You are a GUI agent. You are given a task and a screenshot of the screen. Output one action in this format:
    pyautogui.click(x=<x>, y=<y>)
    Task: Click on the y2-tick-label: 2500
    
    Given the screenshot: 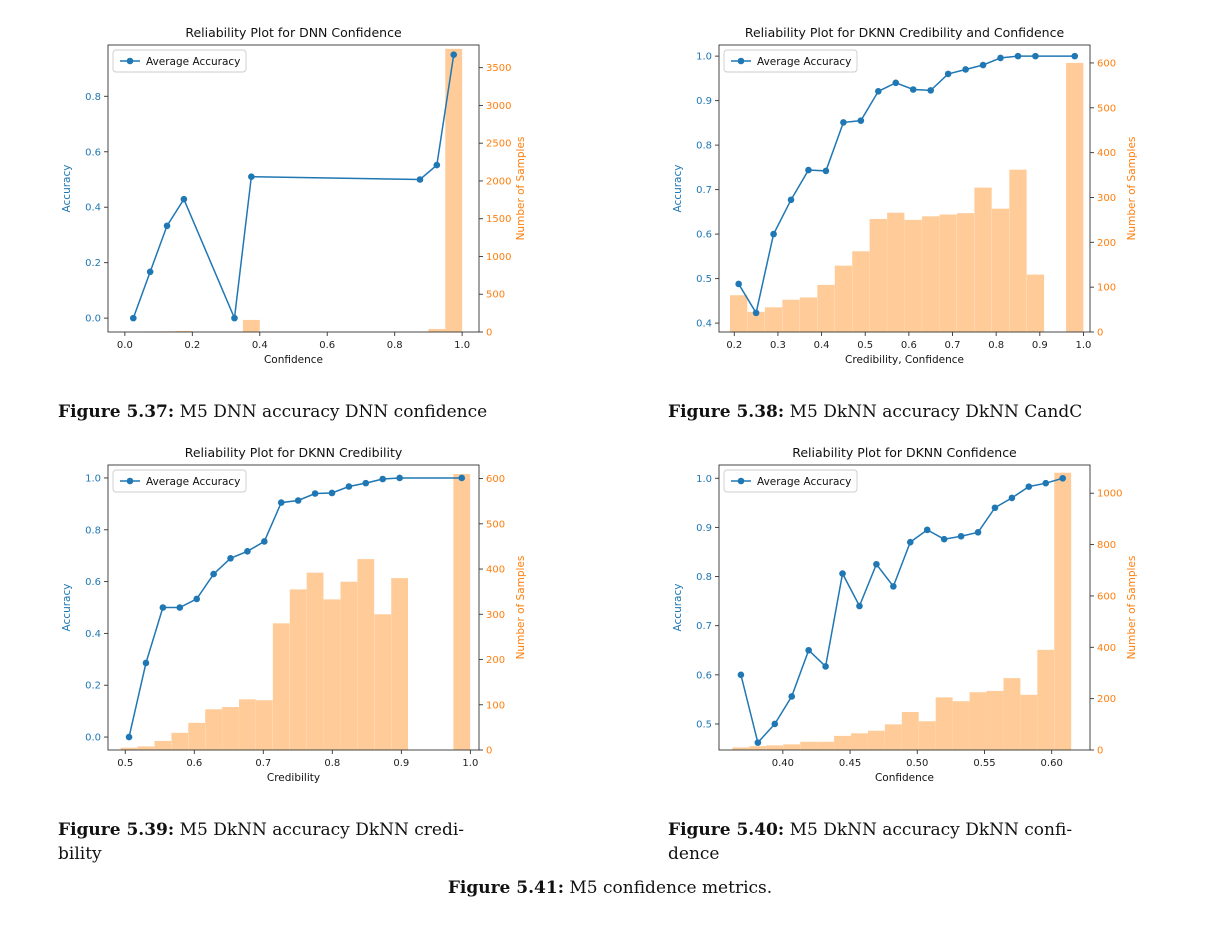 What is the action you would take?
    pyautogui.click(x=498, y=144)
    